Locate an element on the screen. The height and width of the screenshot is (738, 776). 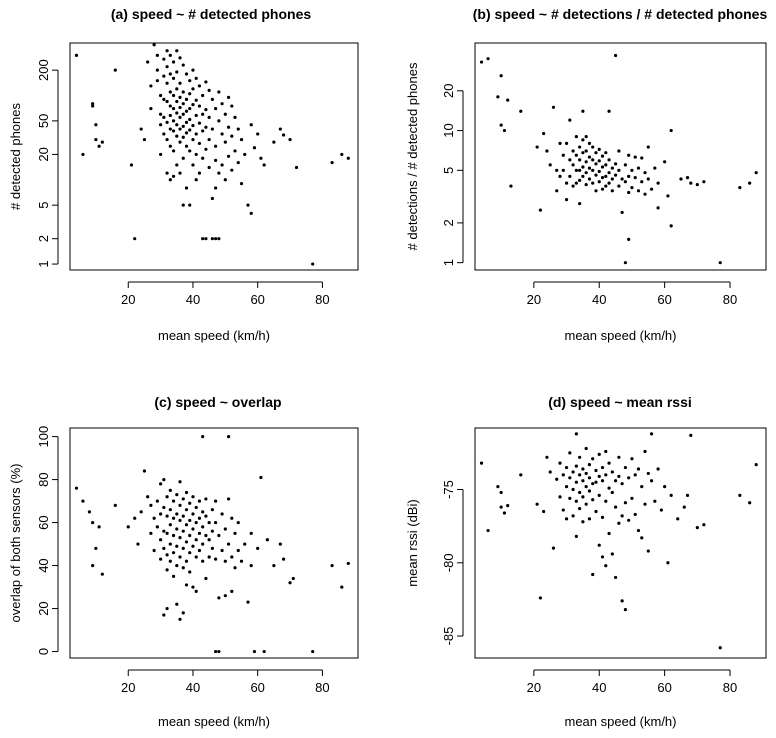
y-tick-label: 20 is located at coordinates (43, 608).